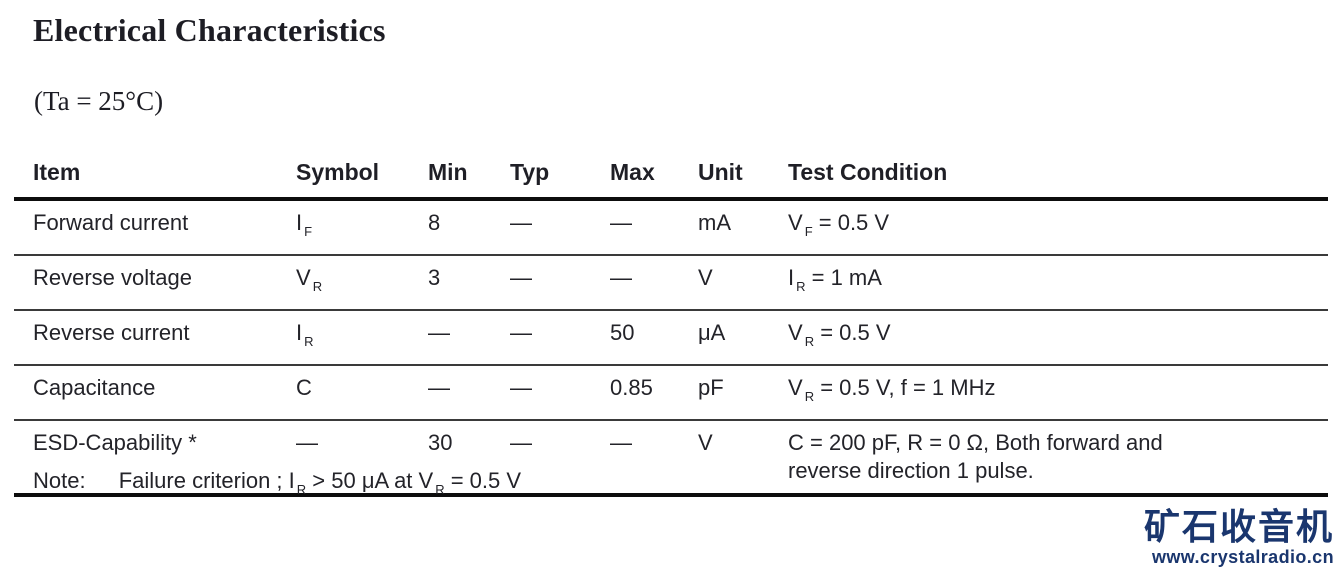 The height and width of the screenshot is (572, 1341). Describe the element at coordinates (155, 283) in the screenshot. I see `cell-item: Reverse voltage` at that location.